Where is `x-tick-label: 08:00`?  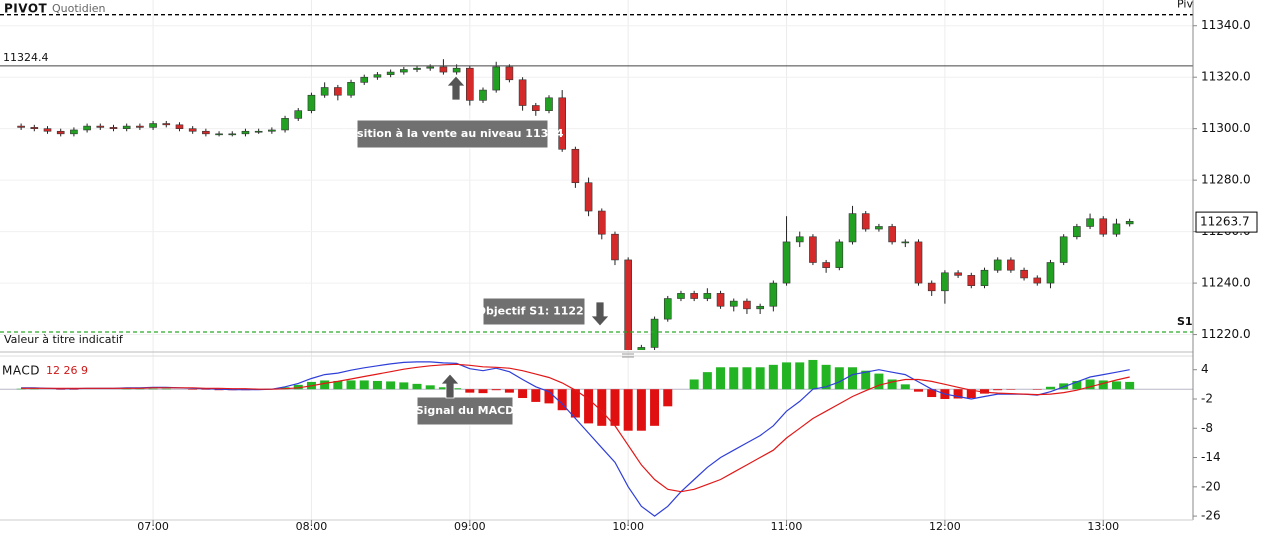
x-tick-label: 08:00 is located at coordinates (312, 526).